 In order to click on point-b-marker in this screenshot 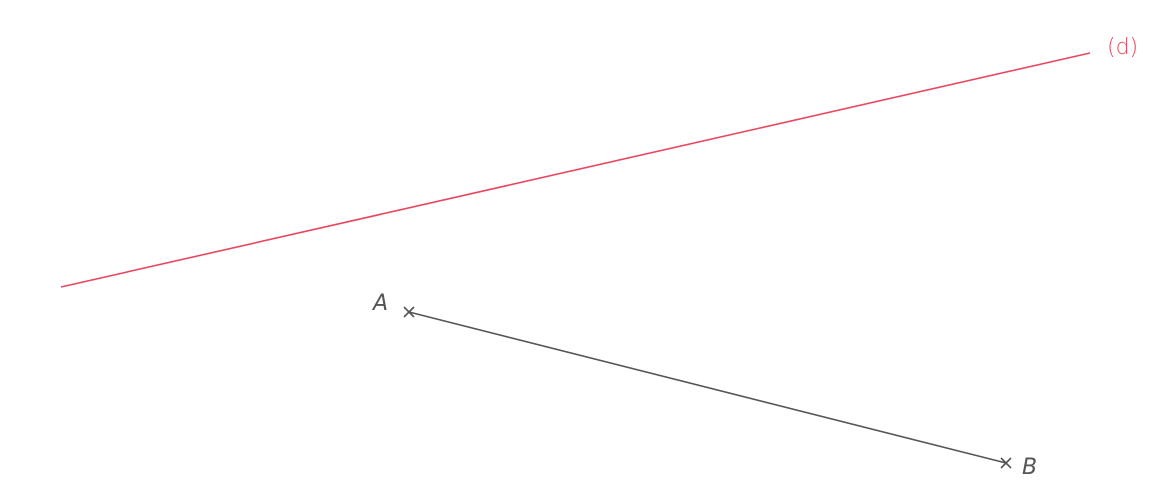, I will do `click(1006, 463)`.